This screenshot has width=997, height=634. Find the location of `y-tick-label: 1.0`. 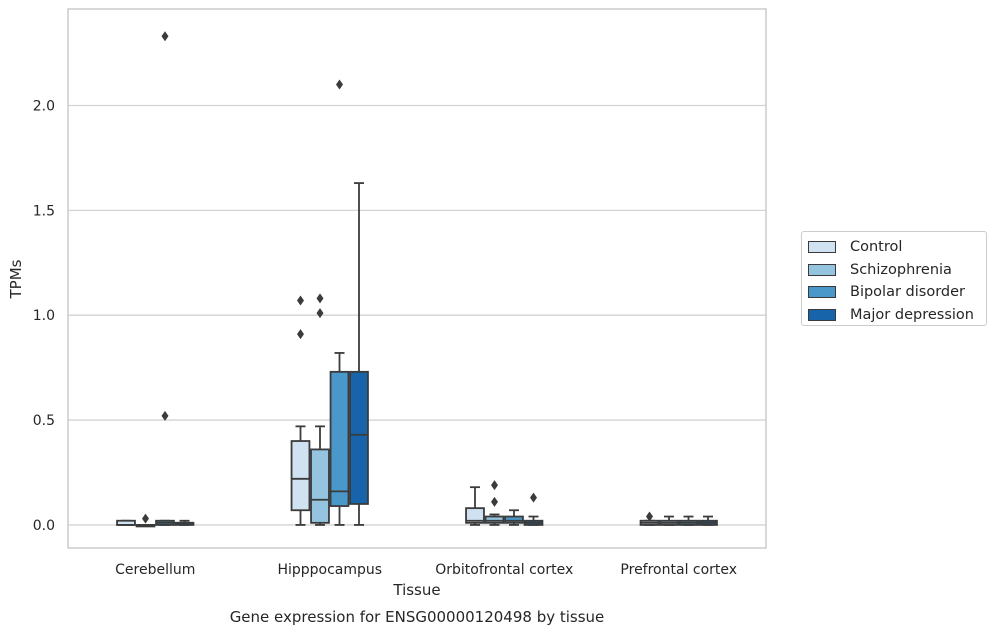

y-tick-label: 1.0 is located at coordinates (44, 316).